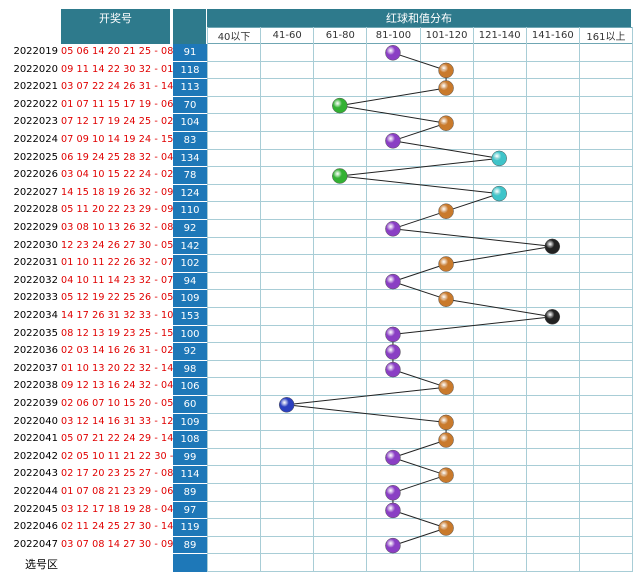 Image resolution: width=640 pixels, height=577 pixels. What do you see at coordinates (35, 298) in the screenshot?
I see `issue-number: 2022033` at bounding box center [35, 298].